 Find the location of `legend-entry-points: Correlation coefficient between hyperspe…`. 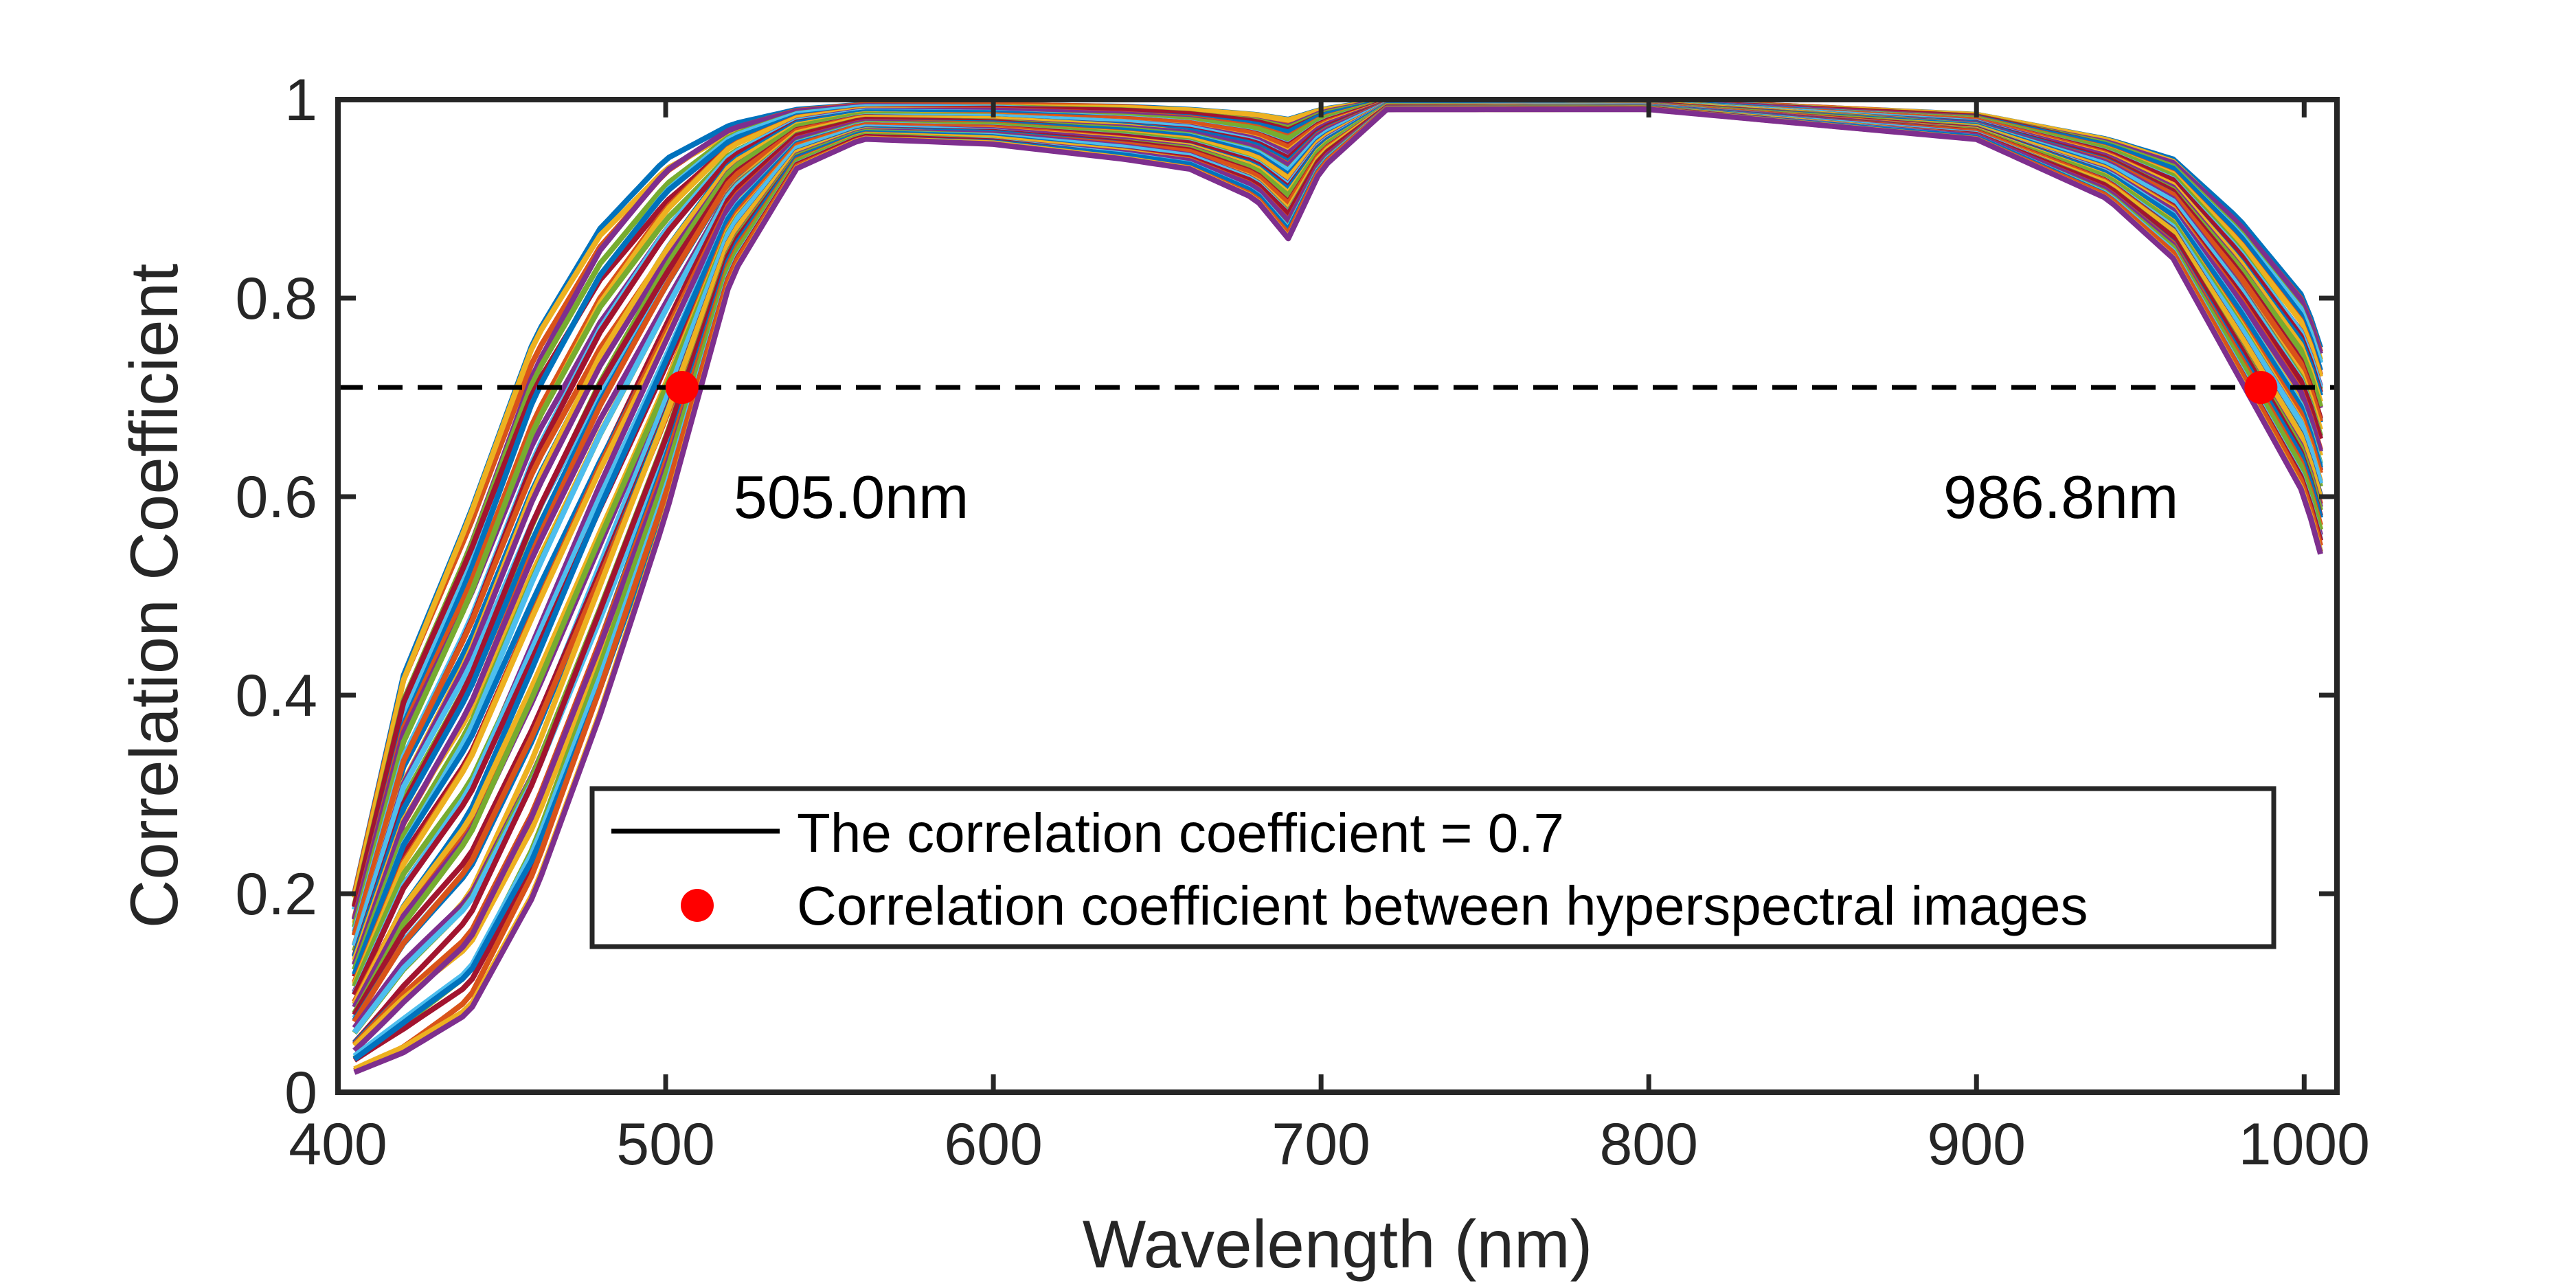

legend-entry-points: Correlation coefficient between hyperspe… is located at coordinates (1442, 905).